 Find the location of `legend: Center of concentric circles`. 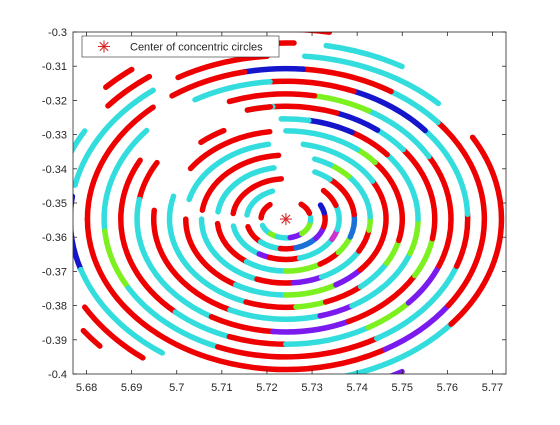

legend: Center of concentric circles is located at coordinates (180, 46).